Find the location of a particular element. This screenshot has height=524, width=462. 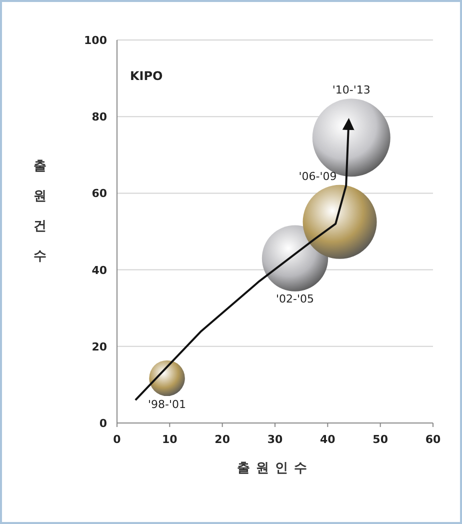

x-tick-label: 40 is located at coordinates (328, 439).